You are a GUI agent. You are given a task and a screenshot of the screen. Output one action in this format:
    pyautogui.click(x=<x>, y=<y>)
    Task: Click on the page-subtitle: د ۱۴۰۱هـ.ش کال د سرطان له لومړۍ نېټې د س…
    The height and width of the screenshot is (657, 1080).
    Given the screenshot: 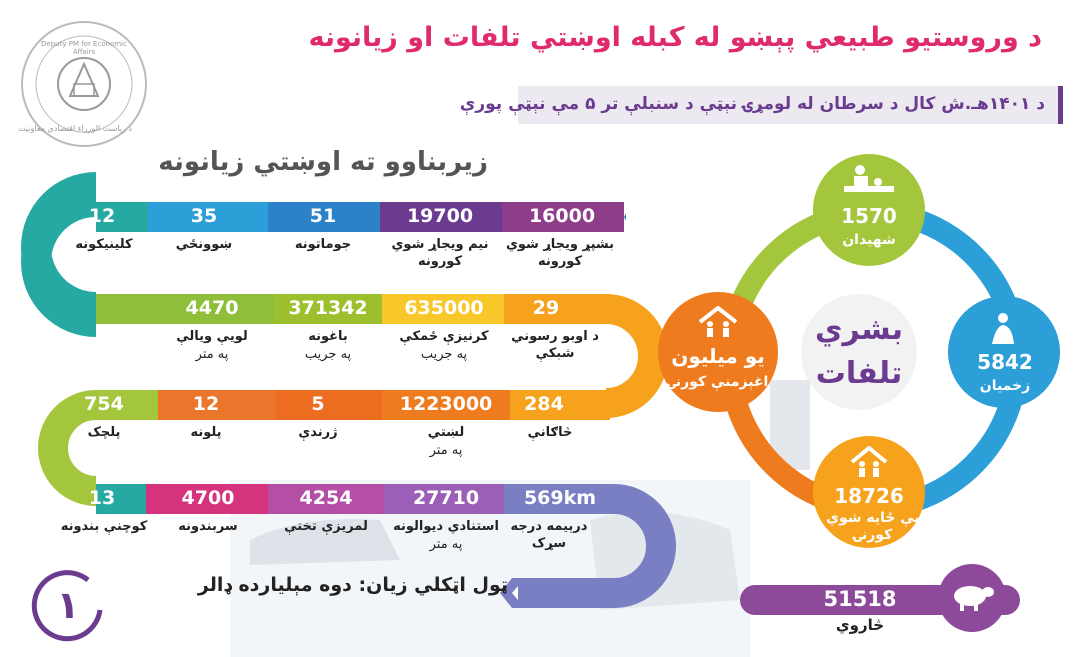 What is the action you would take?
    pyautogui.click(x=752, y=104)
    